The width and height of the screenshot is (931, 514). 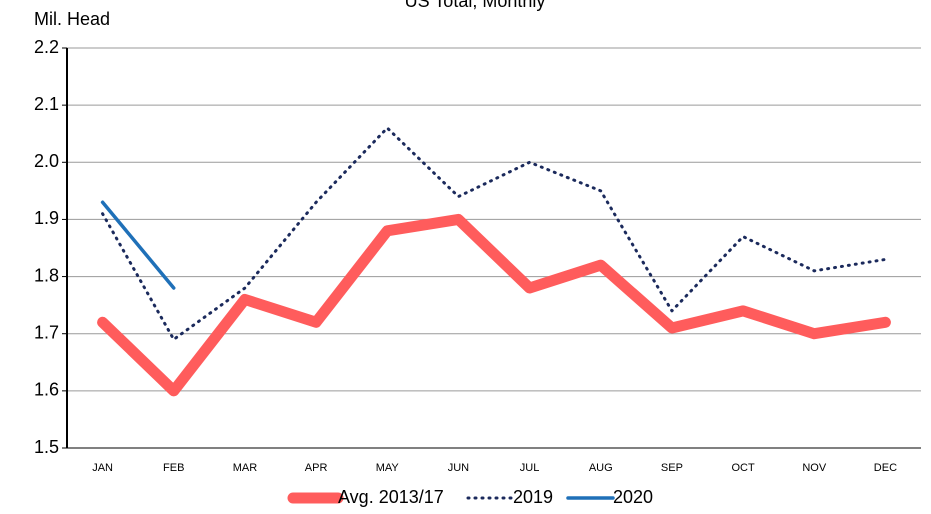 What do you see at coordinates (533, 497) in the screenshot?
I see `legend-label: 2019` at bounding box center [533, 497].